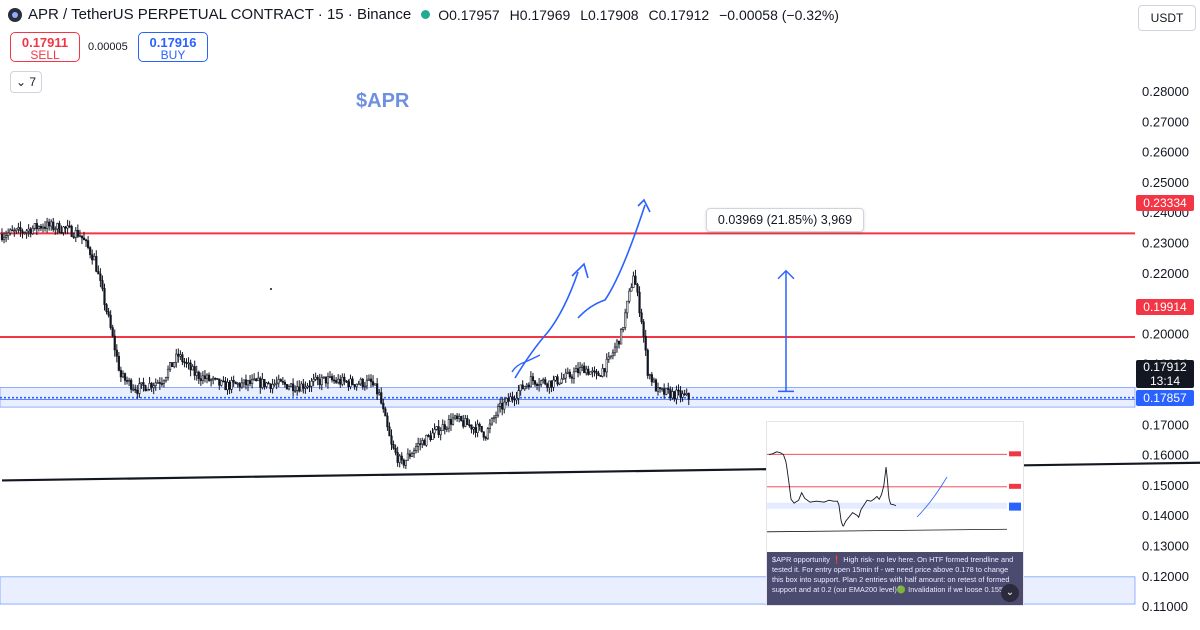 This screenshot has width=1200, height=630. Describe the element at coordinates (600, 471) in the screenshot. I see `trendline` at that location.